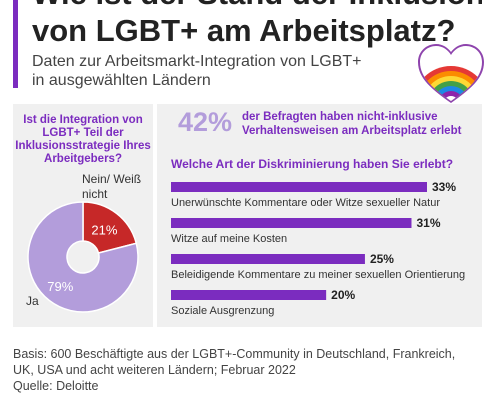  What do you see at coordinates (60, 286) in the screenshot?
I see `pie-slice-label-1: 79%` at bounding box center [60, 286].